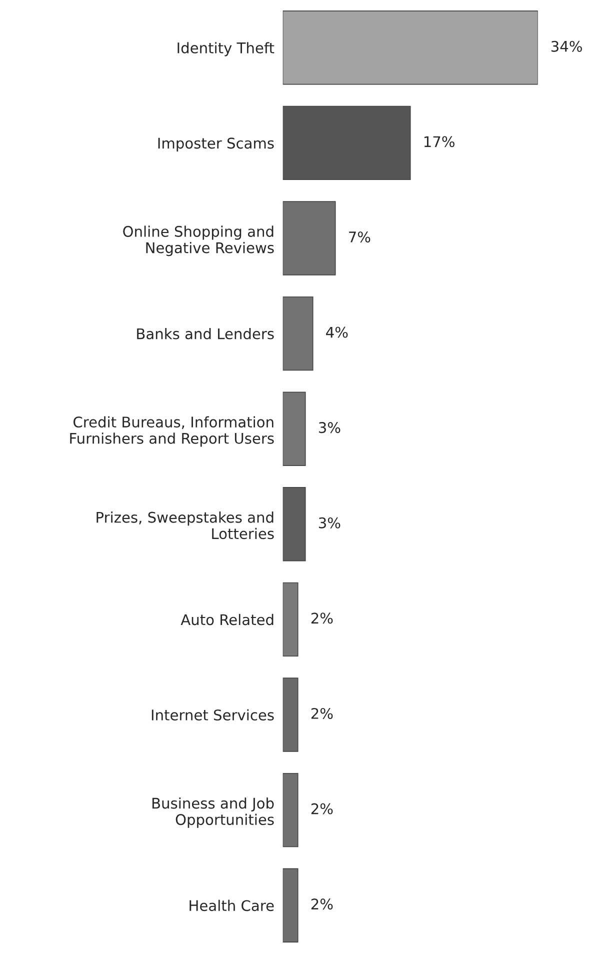 The image size is (593, 953). I want to click on y-tick-label: Banks and Lenders, so click(205, 334).